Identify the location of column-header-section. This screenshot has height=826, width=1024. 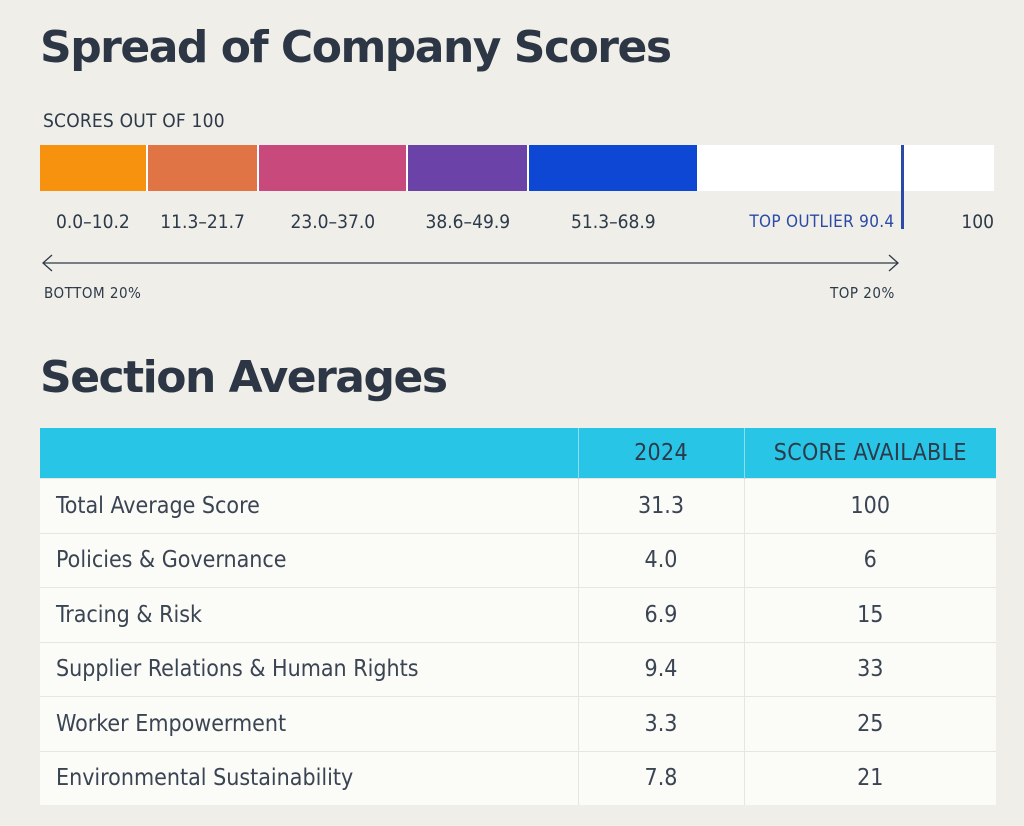
(309, 453).